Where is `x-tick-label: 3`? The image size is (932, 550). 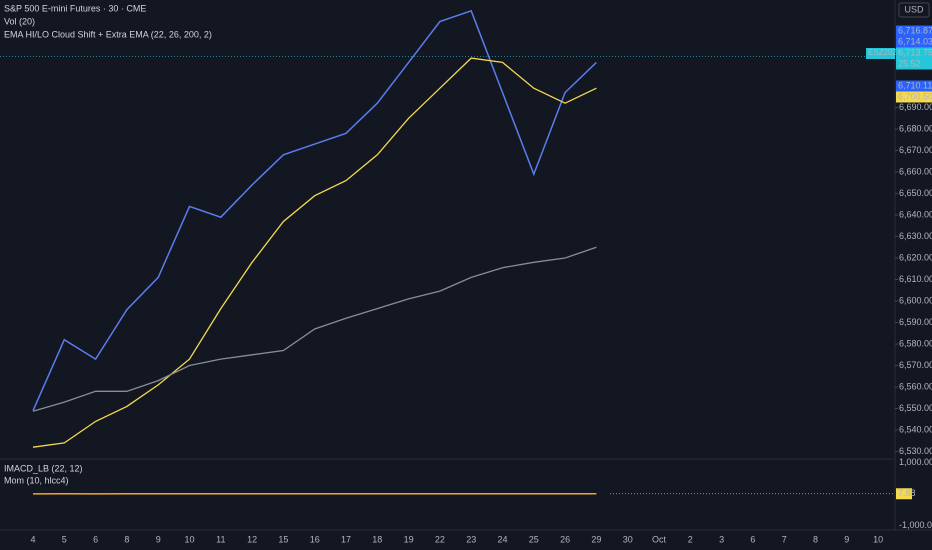
x-tick-label: 3 is located at coordinates (721, 539).